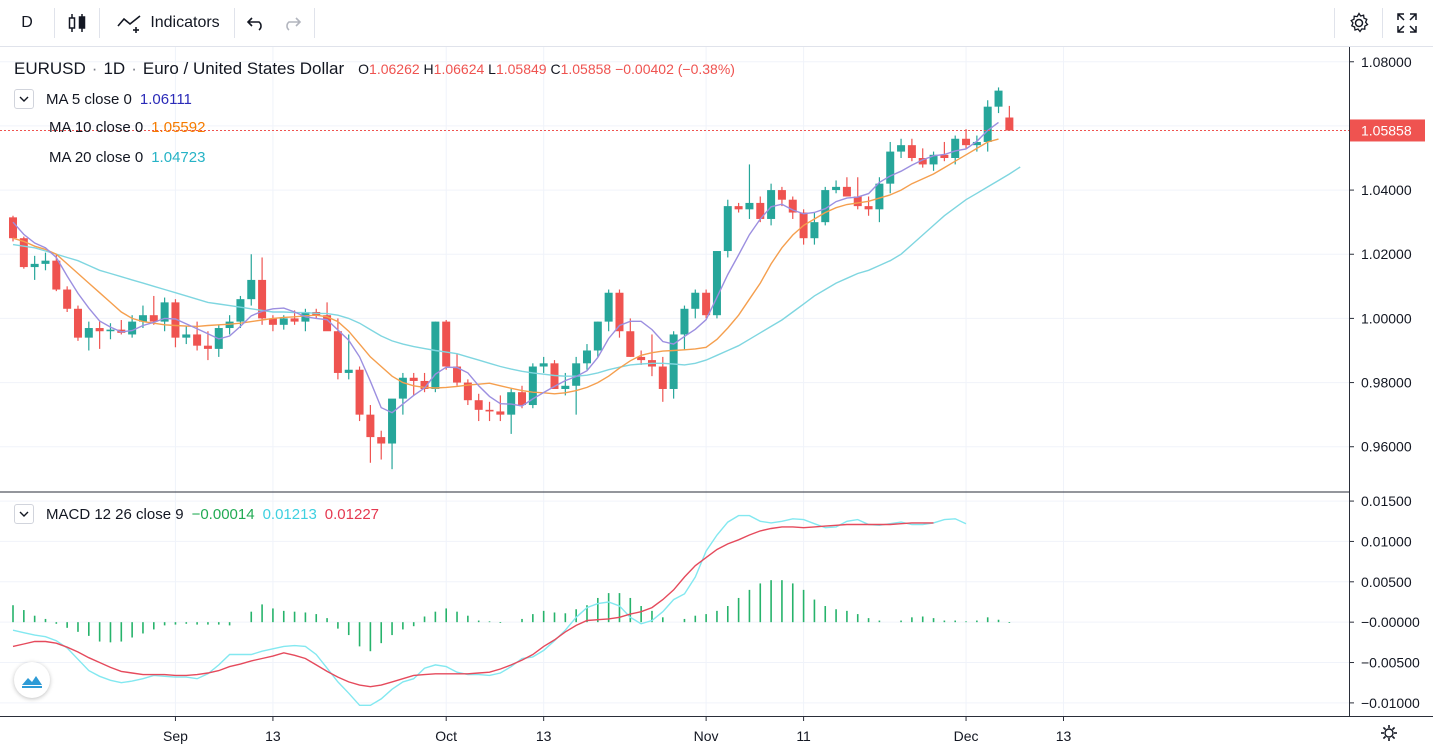  Describe the element at coordinates (27, 23) in the screenshot. I see `interval-button: D` at that location.